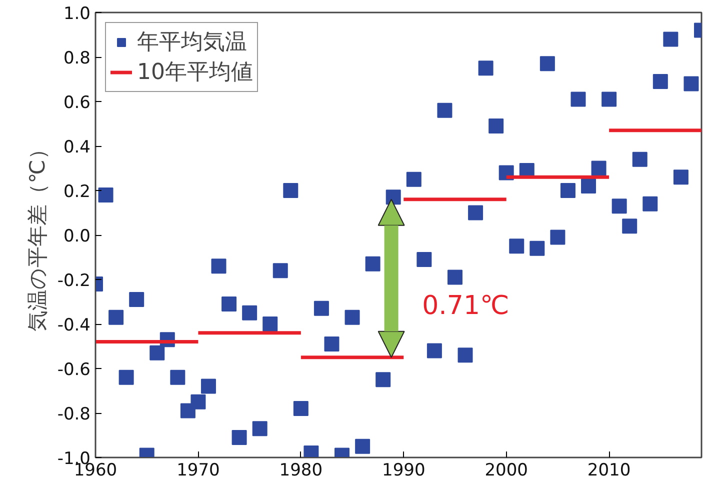  Describe the element at coordinates (609, 470) in the screenshot. I see `x-tick-label: 2010` at that location.